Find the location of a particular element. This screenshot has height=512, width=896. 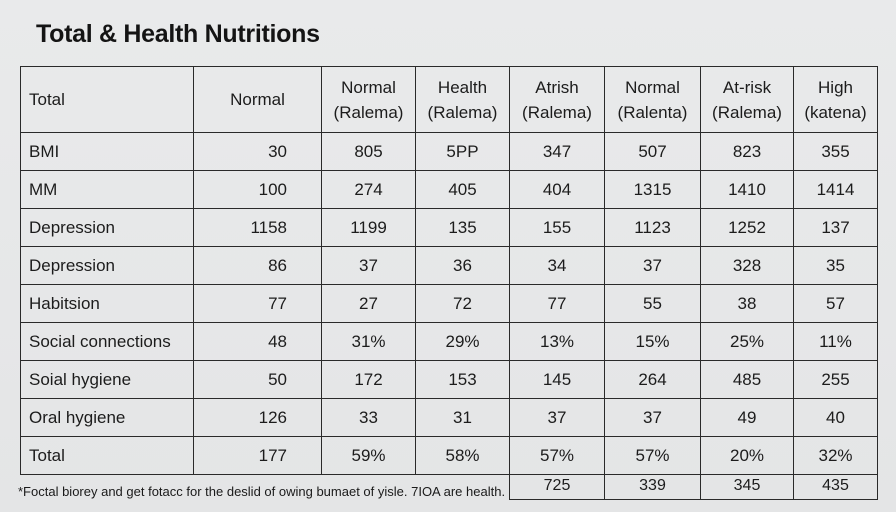

table-row: MM 100 274 405 404 1315 1410 1414 is located at coordinates (449, 189).